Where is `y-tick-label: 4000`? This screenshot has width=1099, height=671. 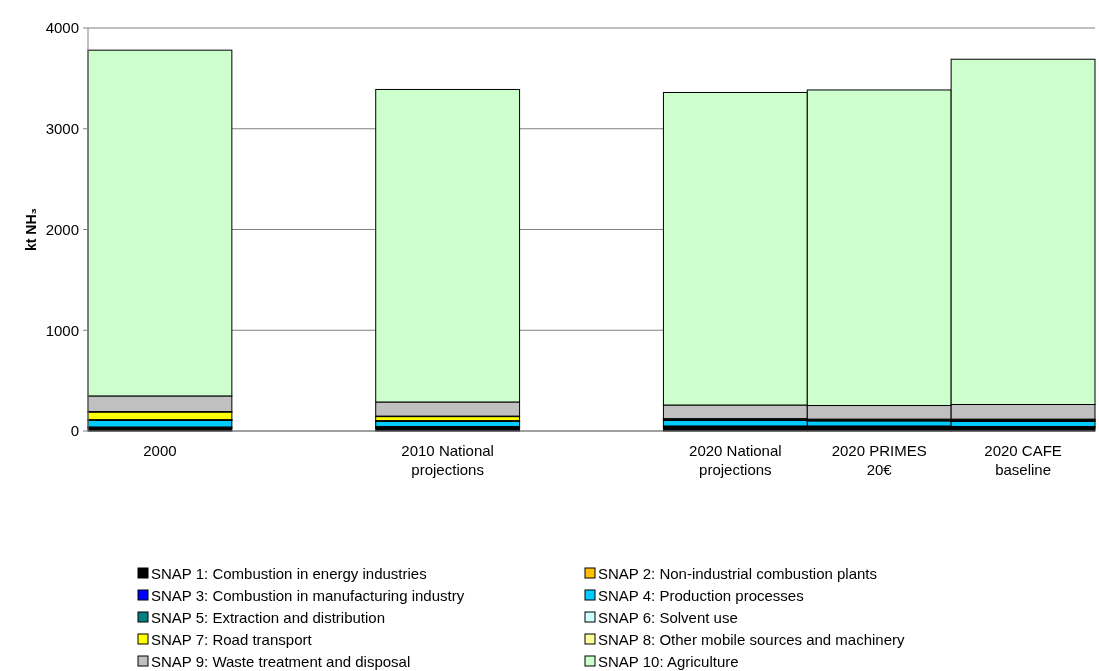 y-tick-label: 4000 is located at coordinates (62, 28).